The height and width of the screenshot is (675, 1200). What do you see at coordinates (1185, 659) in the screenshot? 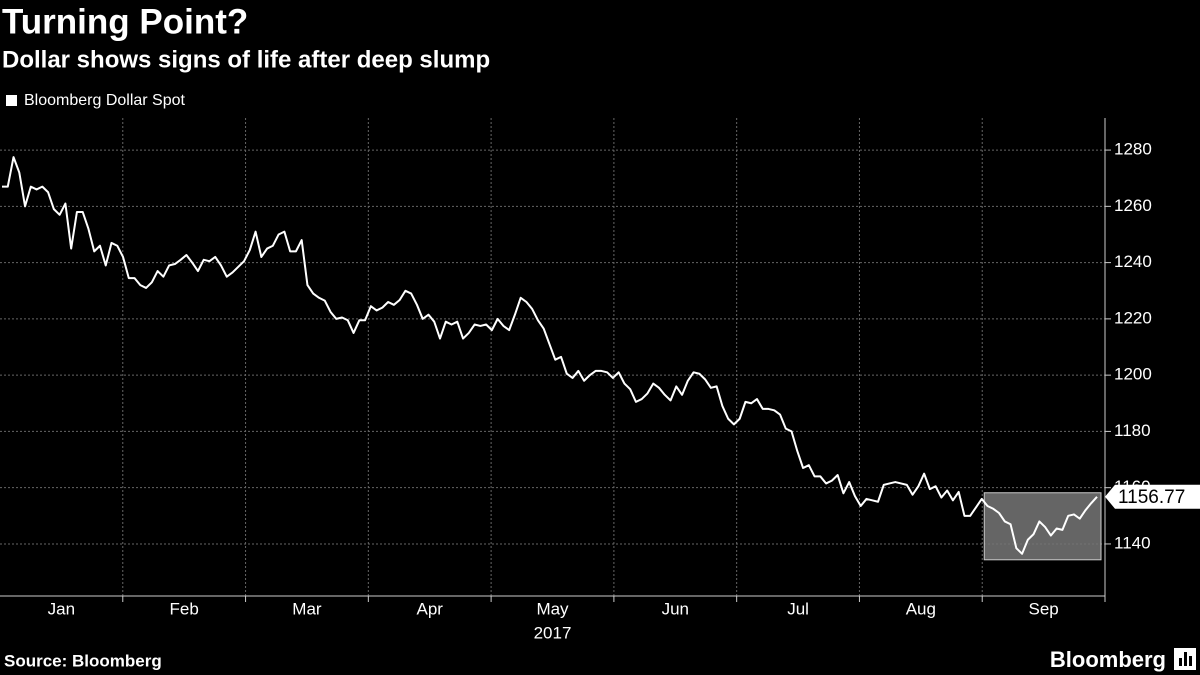
I see `brand-icon` at bounding box center [1185, 659].